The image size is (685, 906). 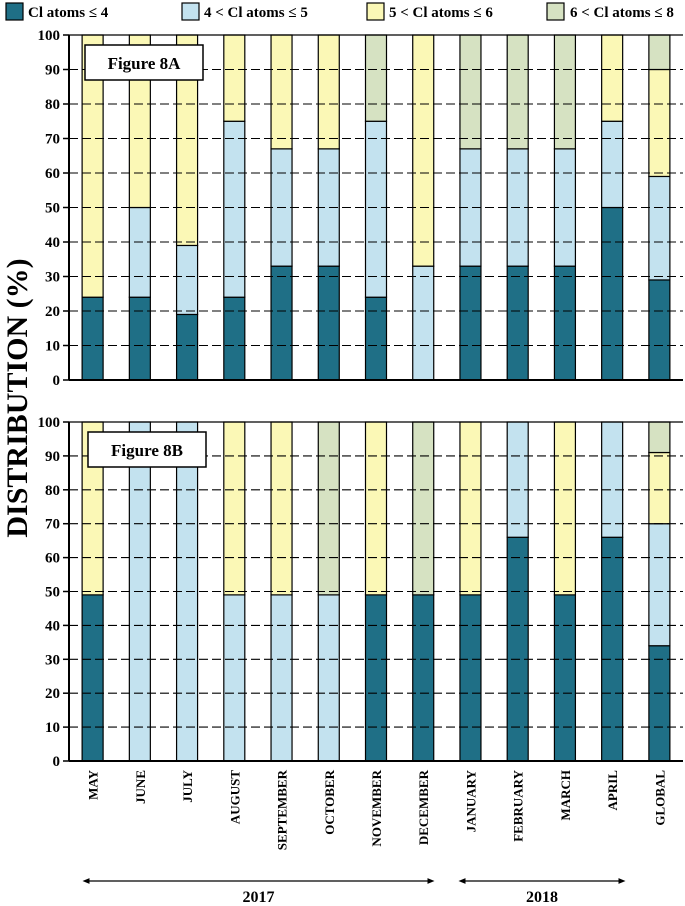 I want to click on x-tick-label: JANUARY, so click(x=470, y=800).